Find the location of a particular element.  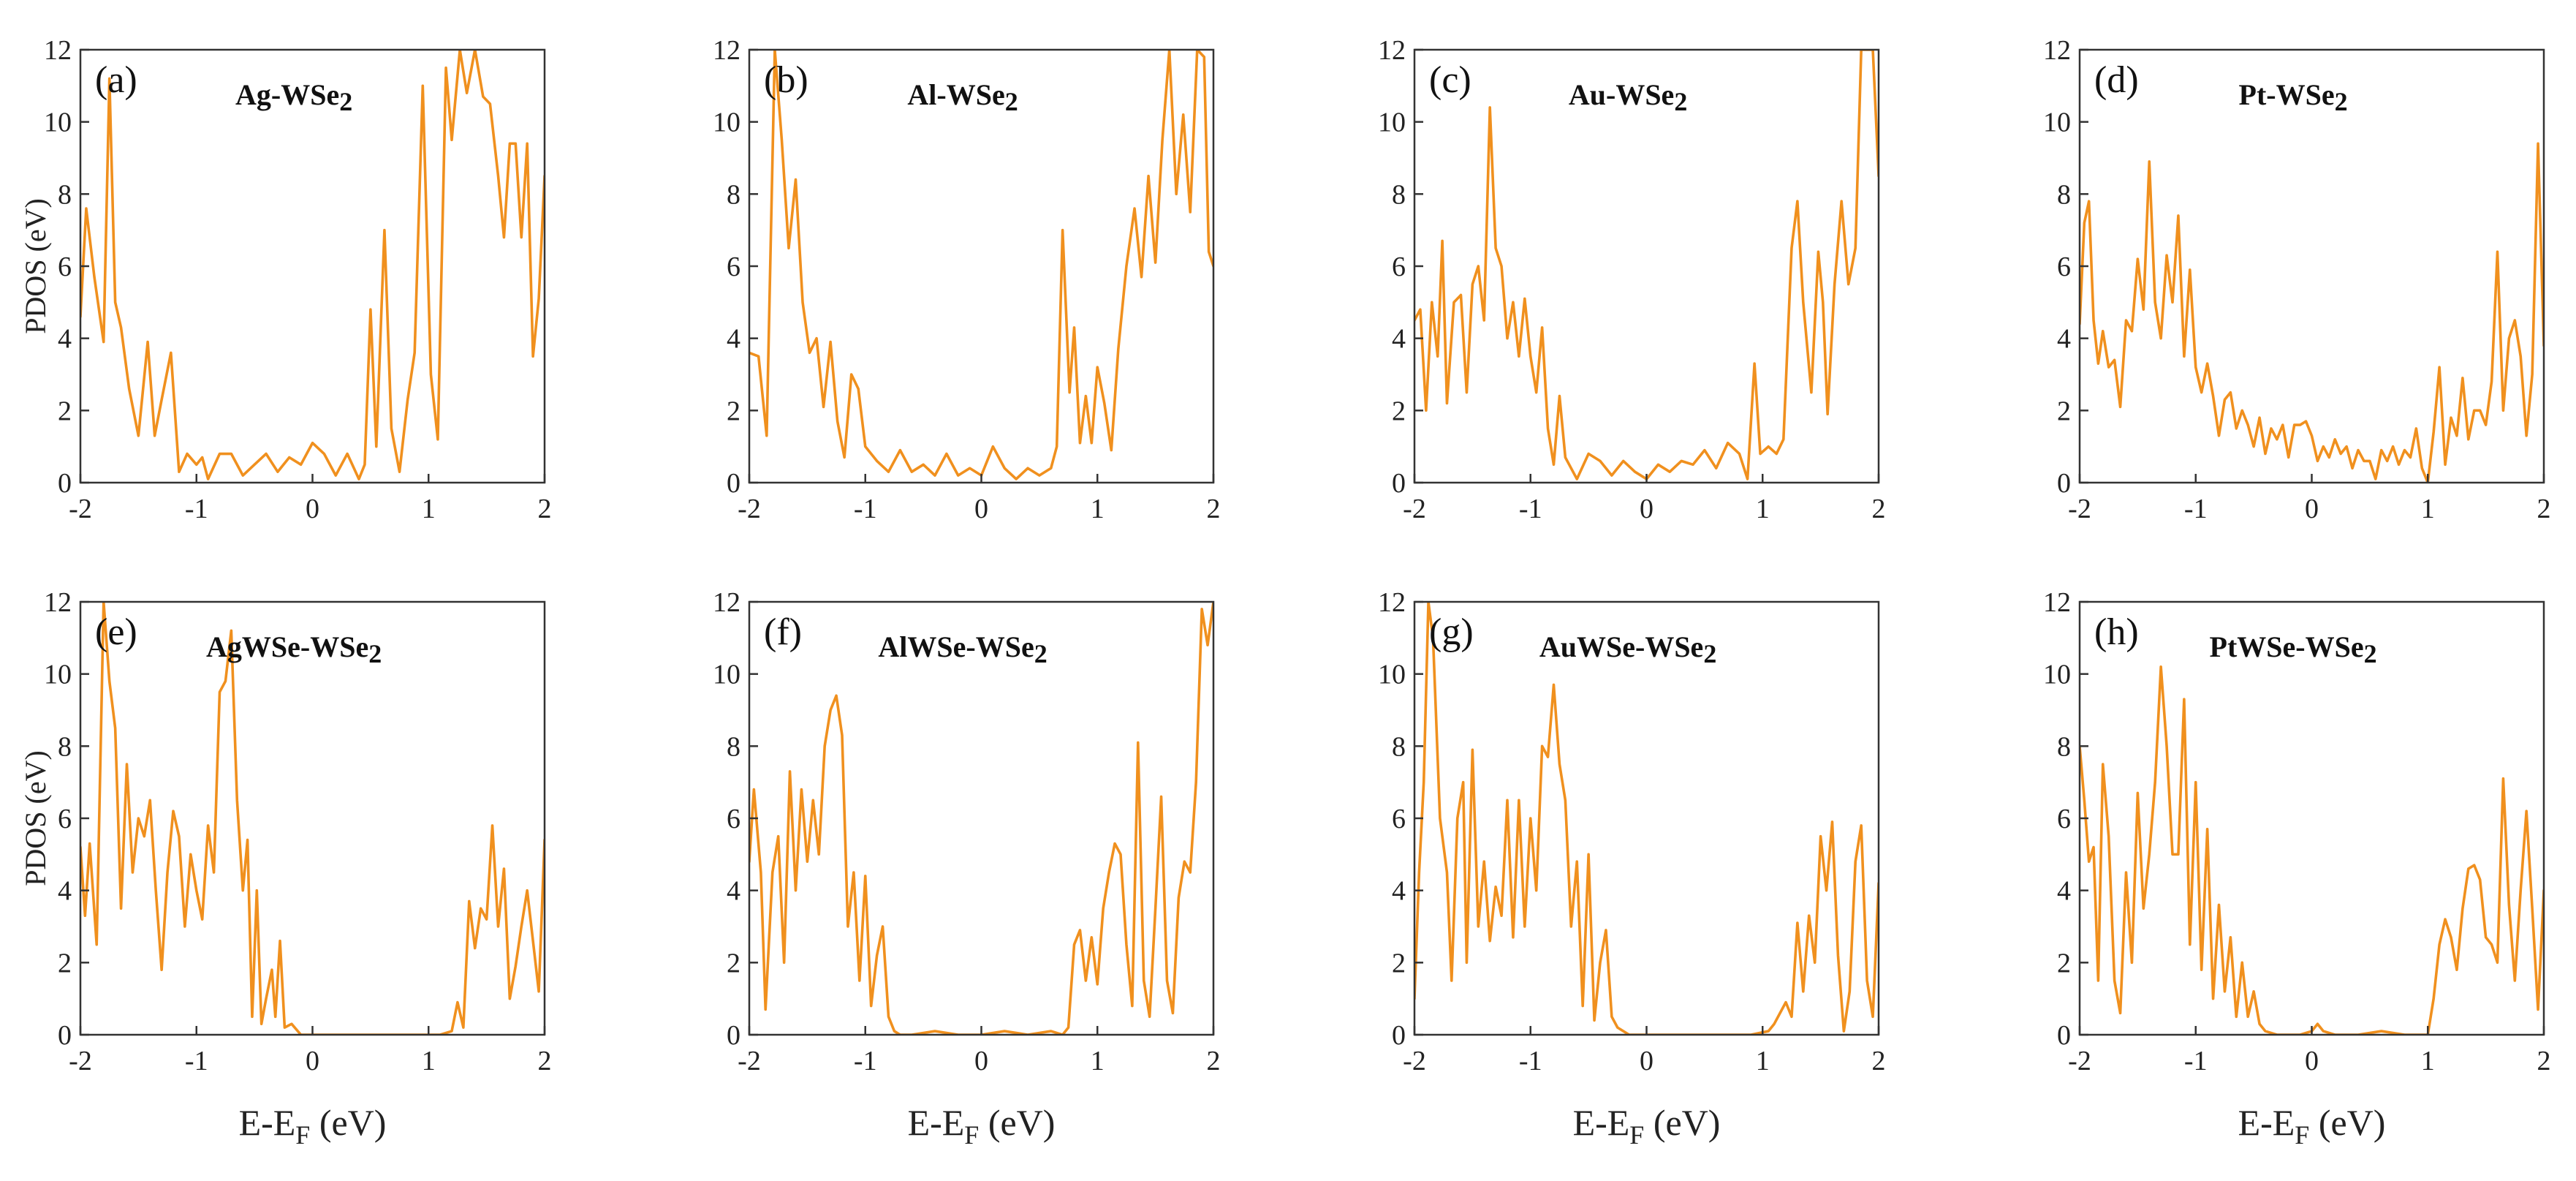

panel-letter-b: (b) is located at coordinates (786, 80).